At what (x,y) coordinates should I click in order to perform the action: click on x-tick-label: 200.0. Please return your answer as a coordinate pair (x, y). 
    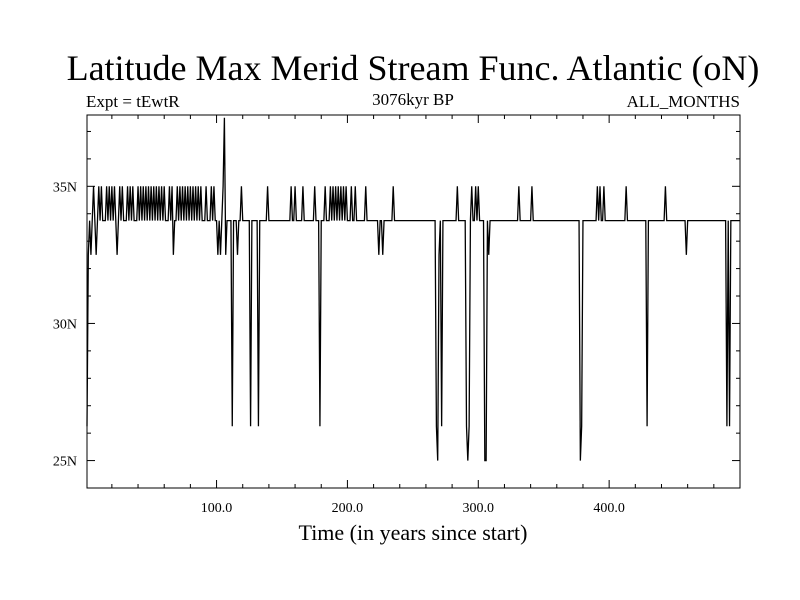
    Looking at the image, I should click on (348, 508).